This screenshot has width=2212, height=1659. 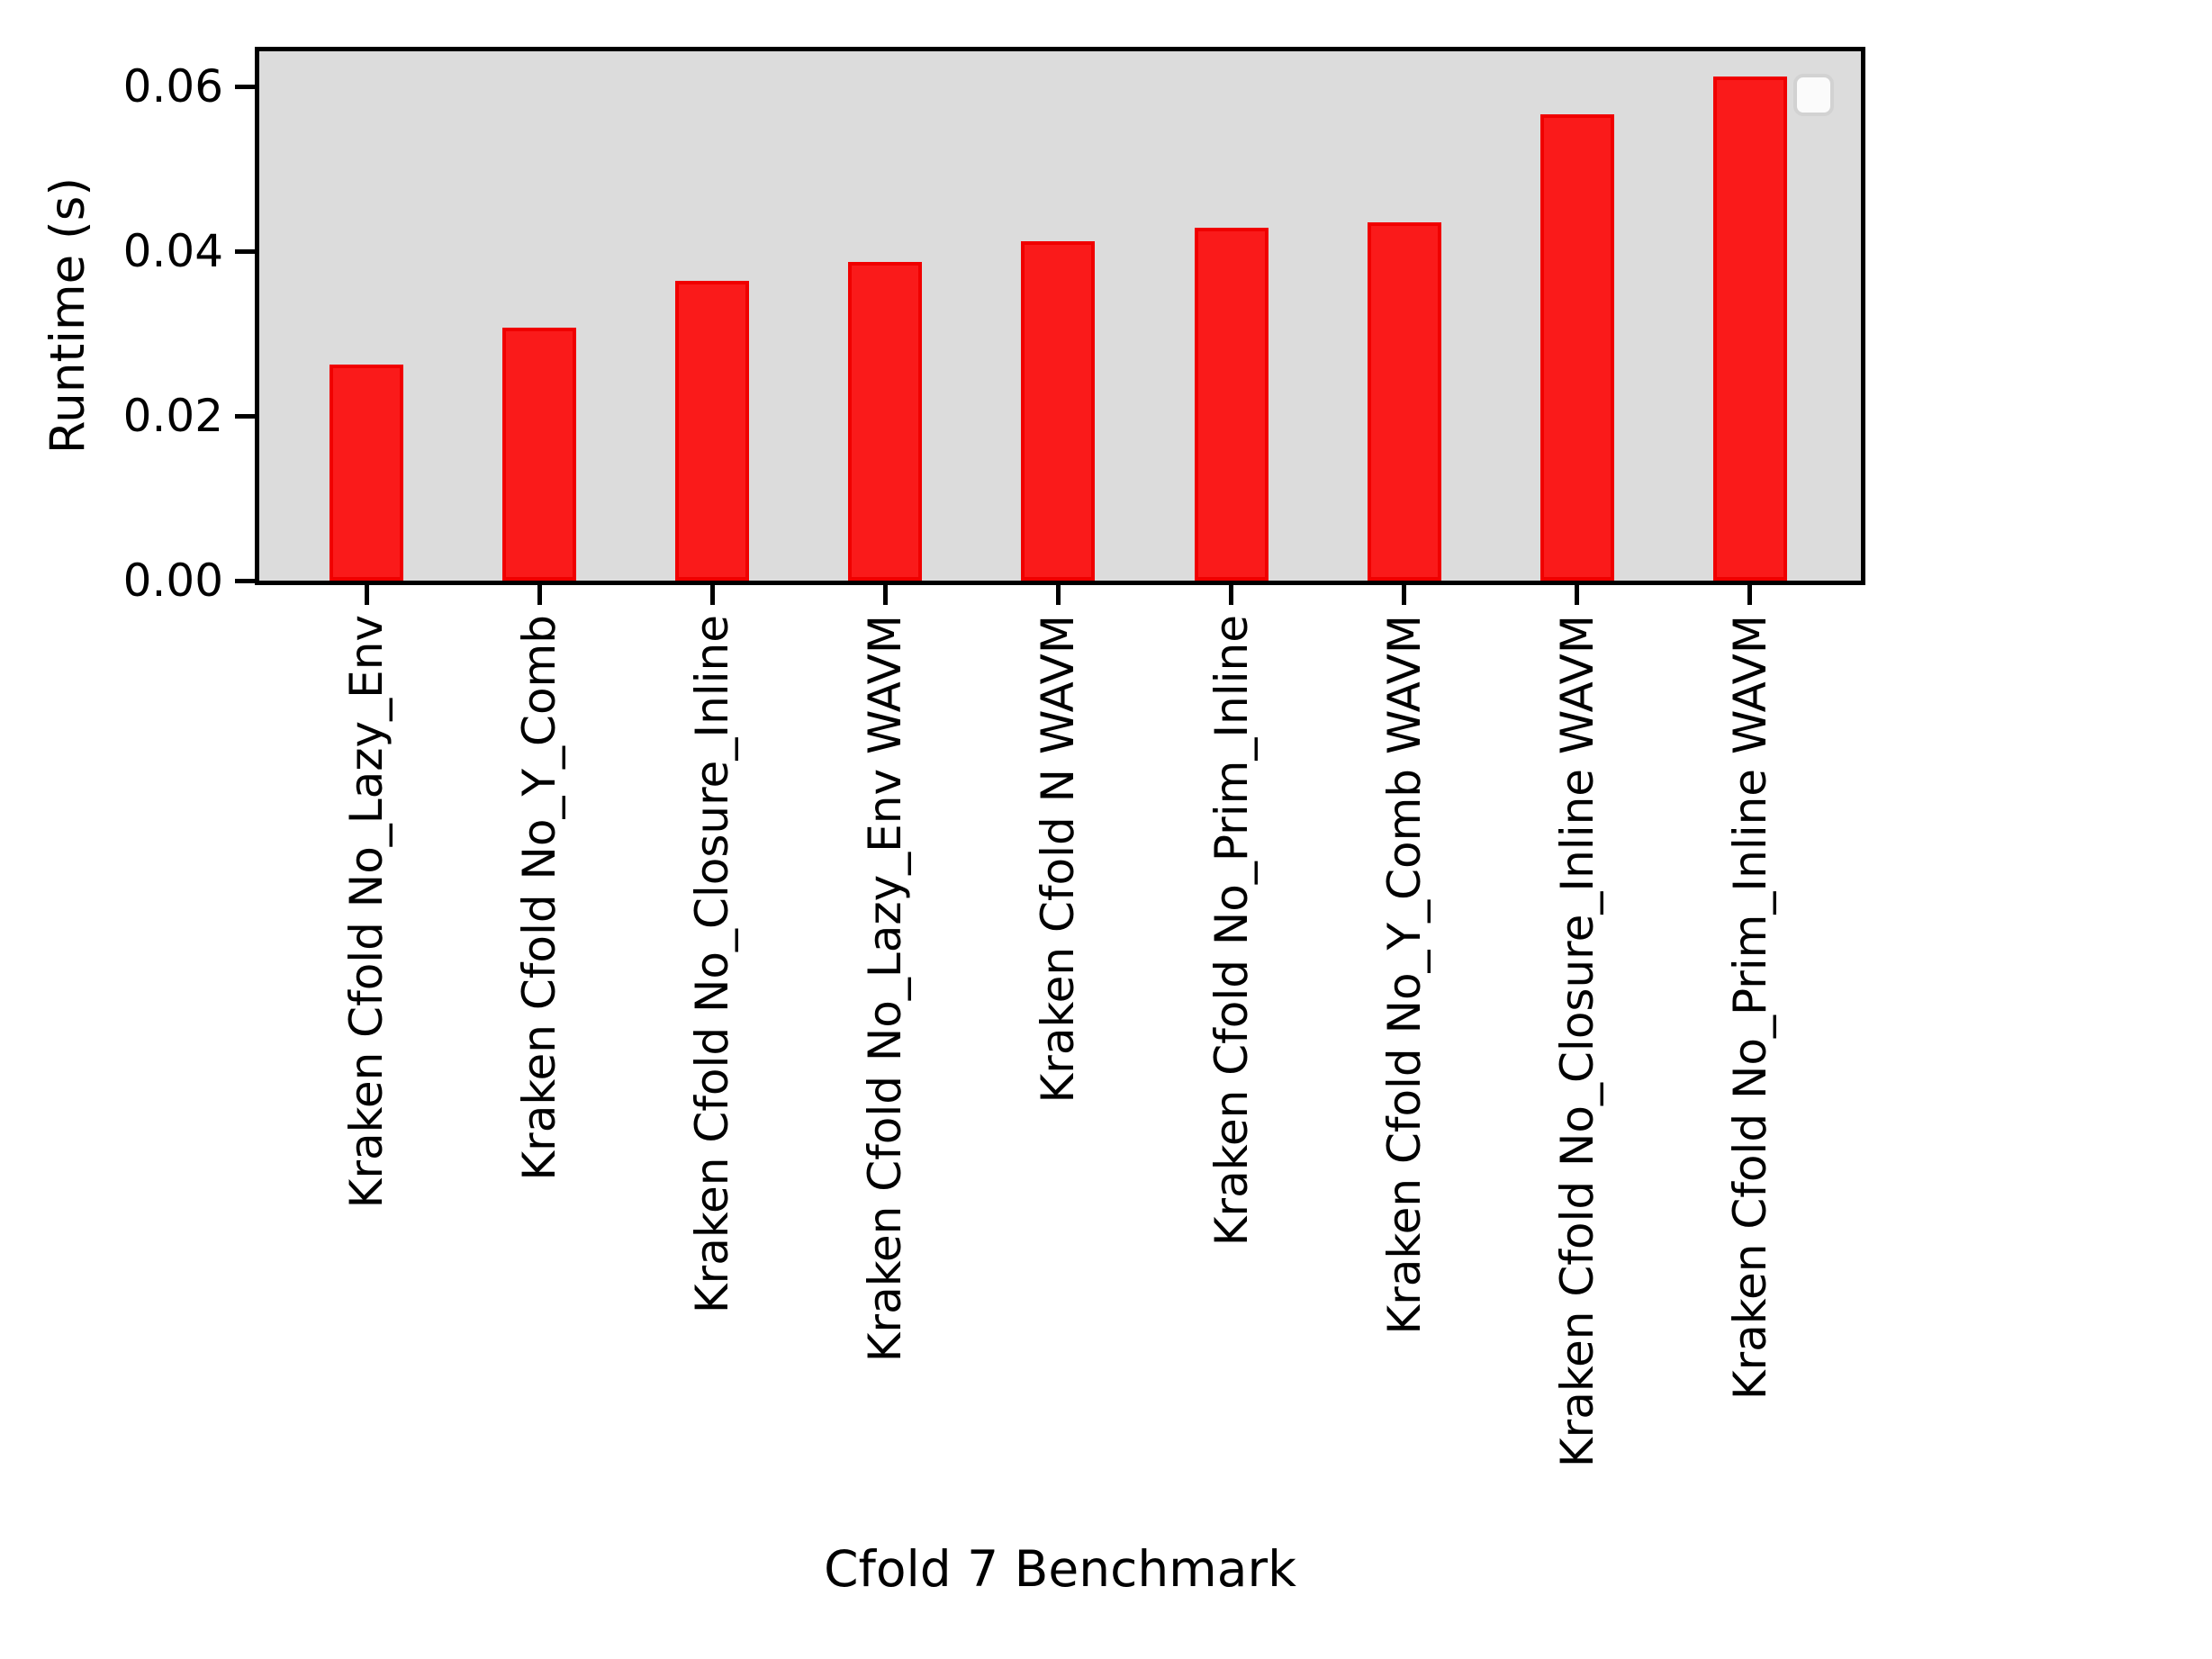 I want to click on x-tick-label-text: Kraken Cfold No_Y_Comb WAVM, so click(x=1404, y=975).